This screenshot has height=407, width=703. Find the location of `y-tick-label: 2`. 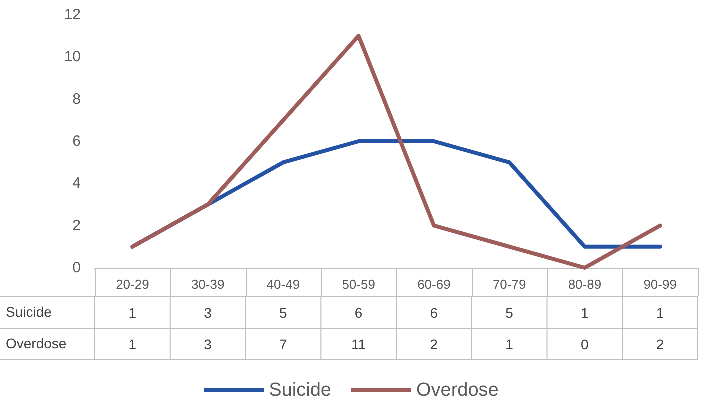

y-tick-label: 2 is located at coordinates (76, 225).